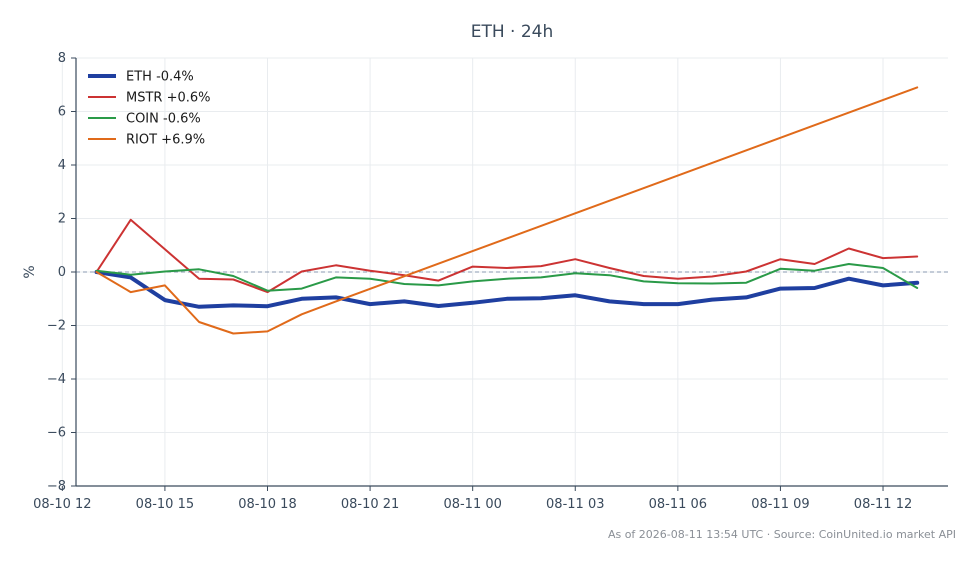 The image size is (980, 564). I want to click on x-tick-label: 08-11 03, so click(575, 504).